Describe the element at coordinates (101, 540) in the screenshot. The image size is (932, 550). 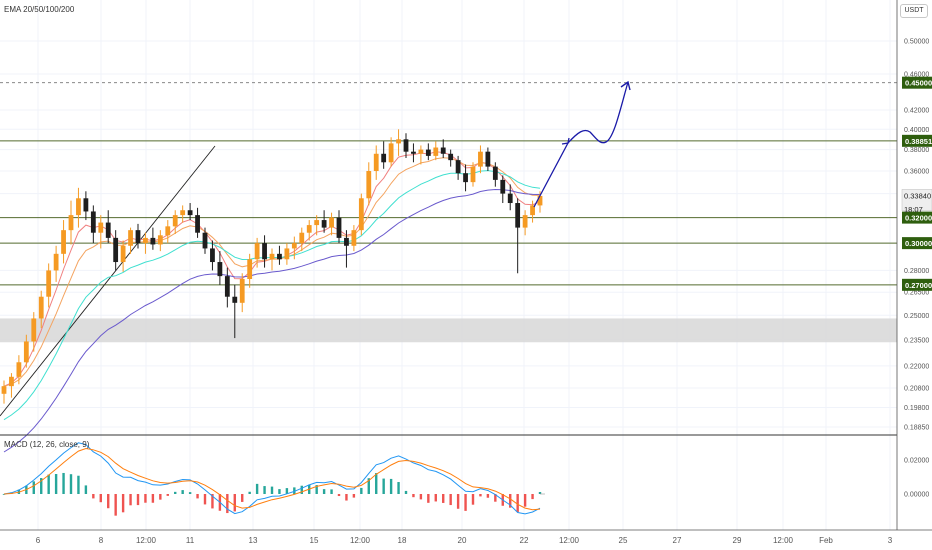
I see `time-tick-1: 8` at that location.